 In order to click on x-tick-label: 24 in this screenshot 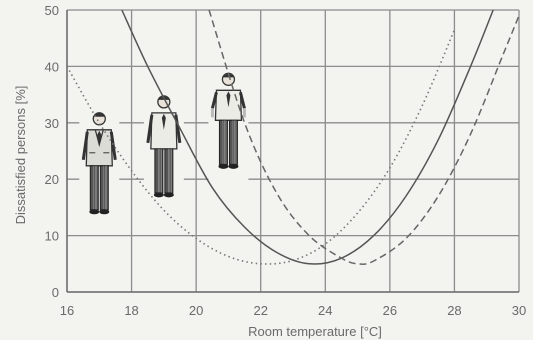, I will do `click(325, 310)`.